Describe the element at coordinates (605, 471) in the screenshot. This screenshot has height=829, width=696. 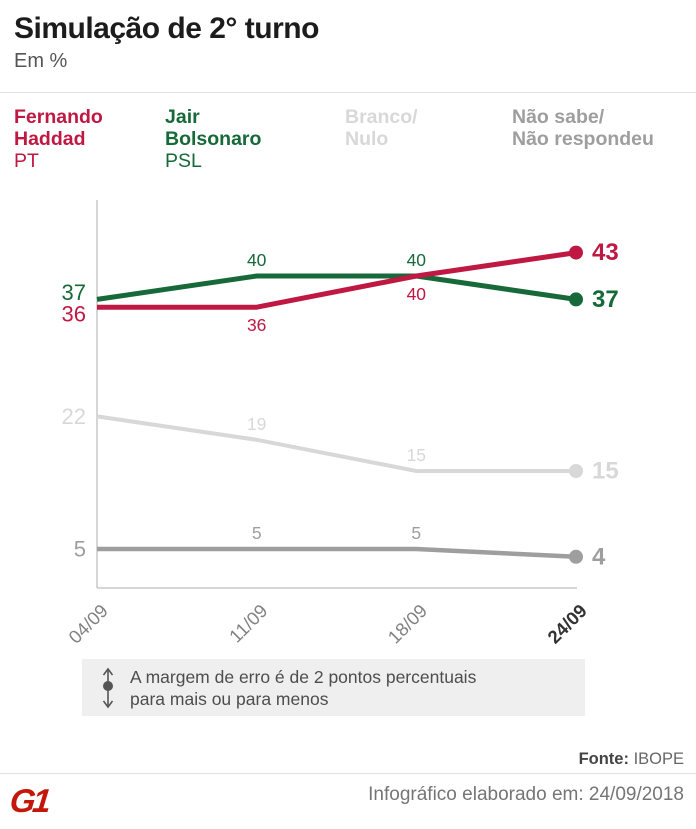
I see `value-label-branco-nulo-end: 15` at that location.